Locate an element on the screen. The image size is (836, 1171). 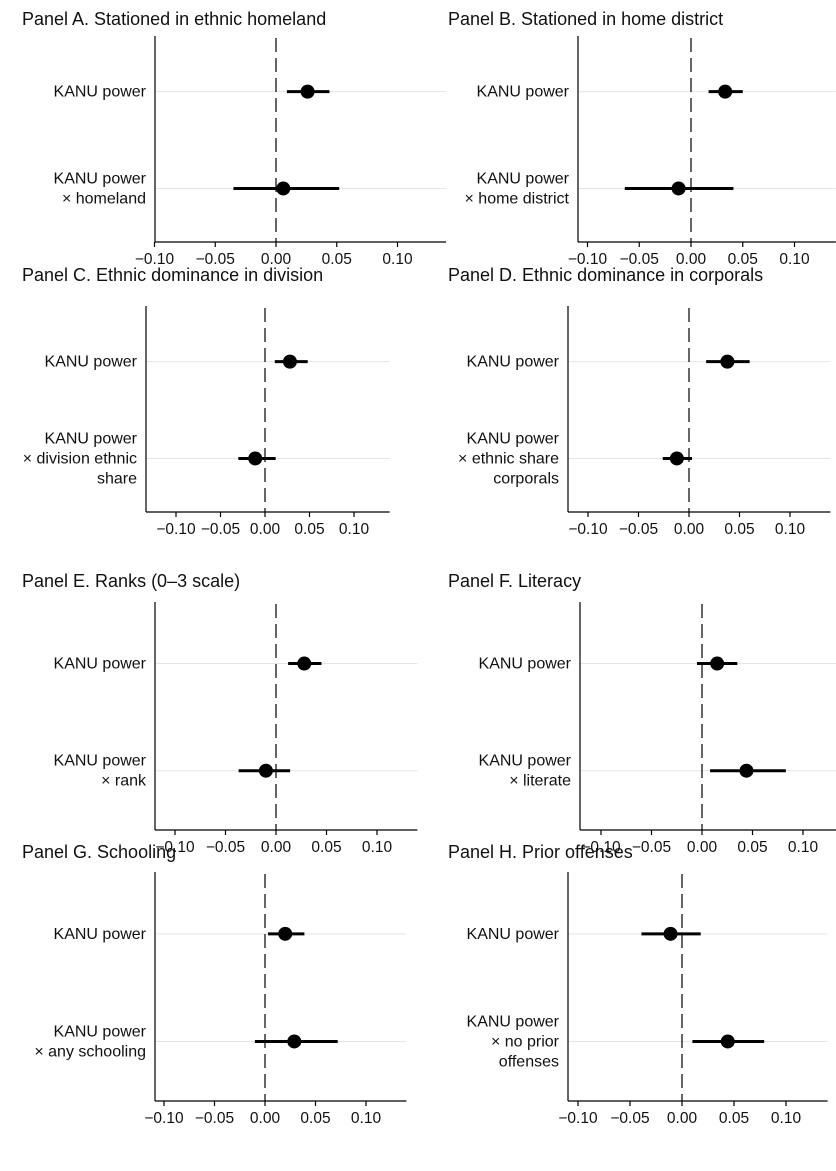
row-label: KANU power × homeland is located at coordinates (100, 188).